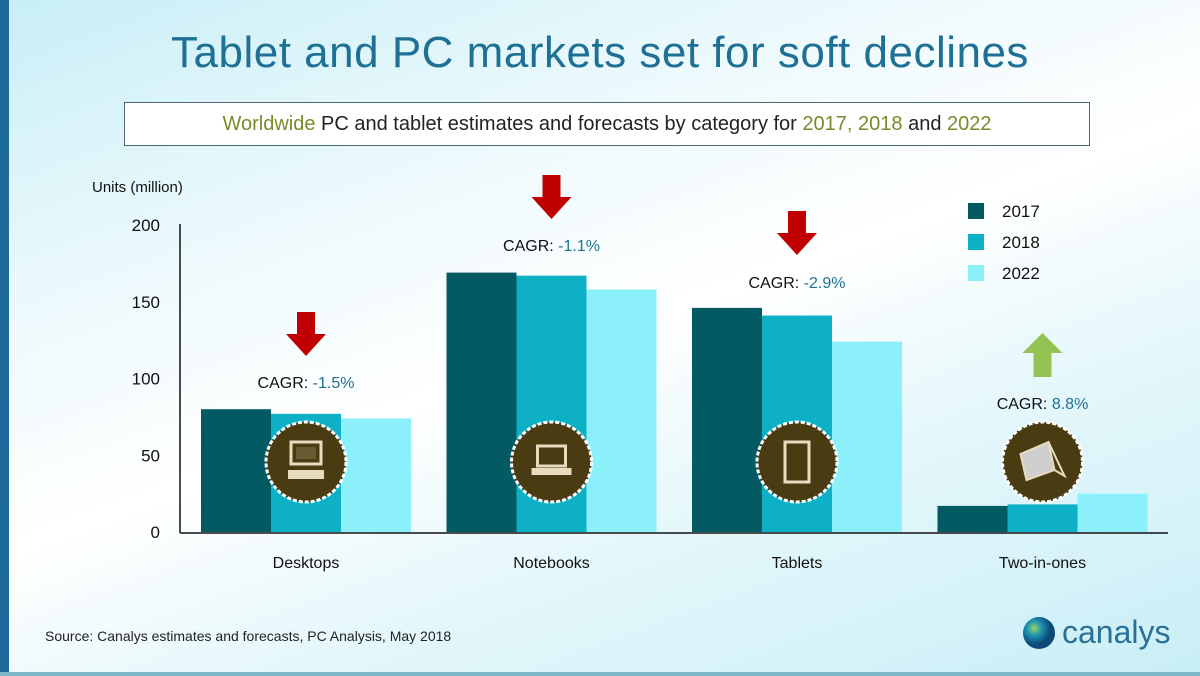 Image resolution: width=1200 pixels, height=676 pixels. Describe the element at coordinates (334, 383) in the screenshot. I see `cagr-value: -1.5%` at that location.